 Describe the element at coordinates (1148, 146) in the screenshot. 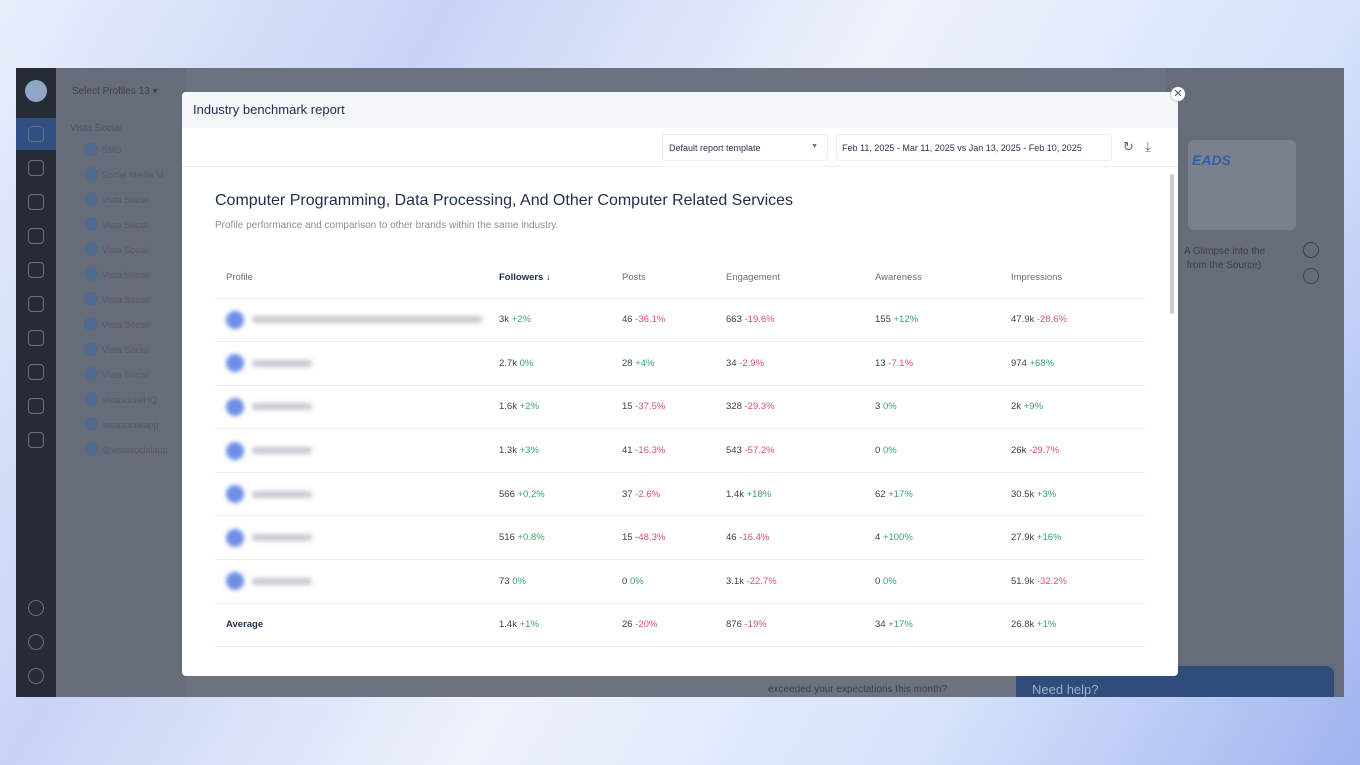

I see `download-icon: ⤓` at that location.